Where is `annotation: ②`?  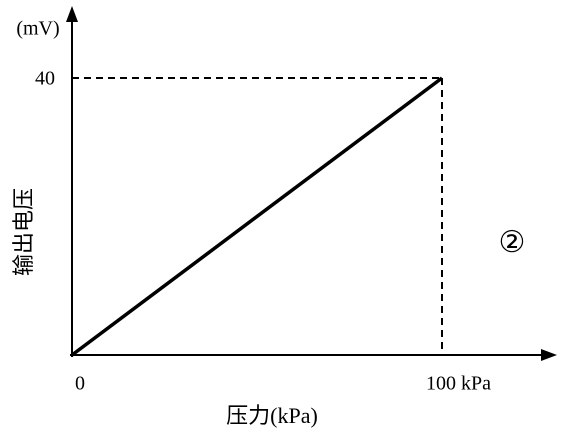
annotation: ② is located at coordinates (512, 242).